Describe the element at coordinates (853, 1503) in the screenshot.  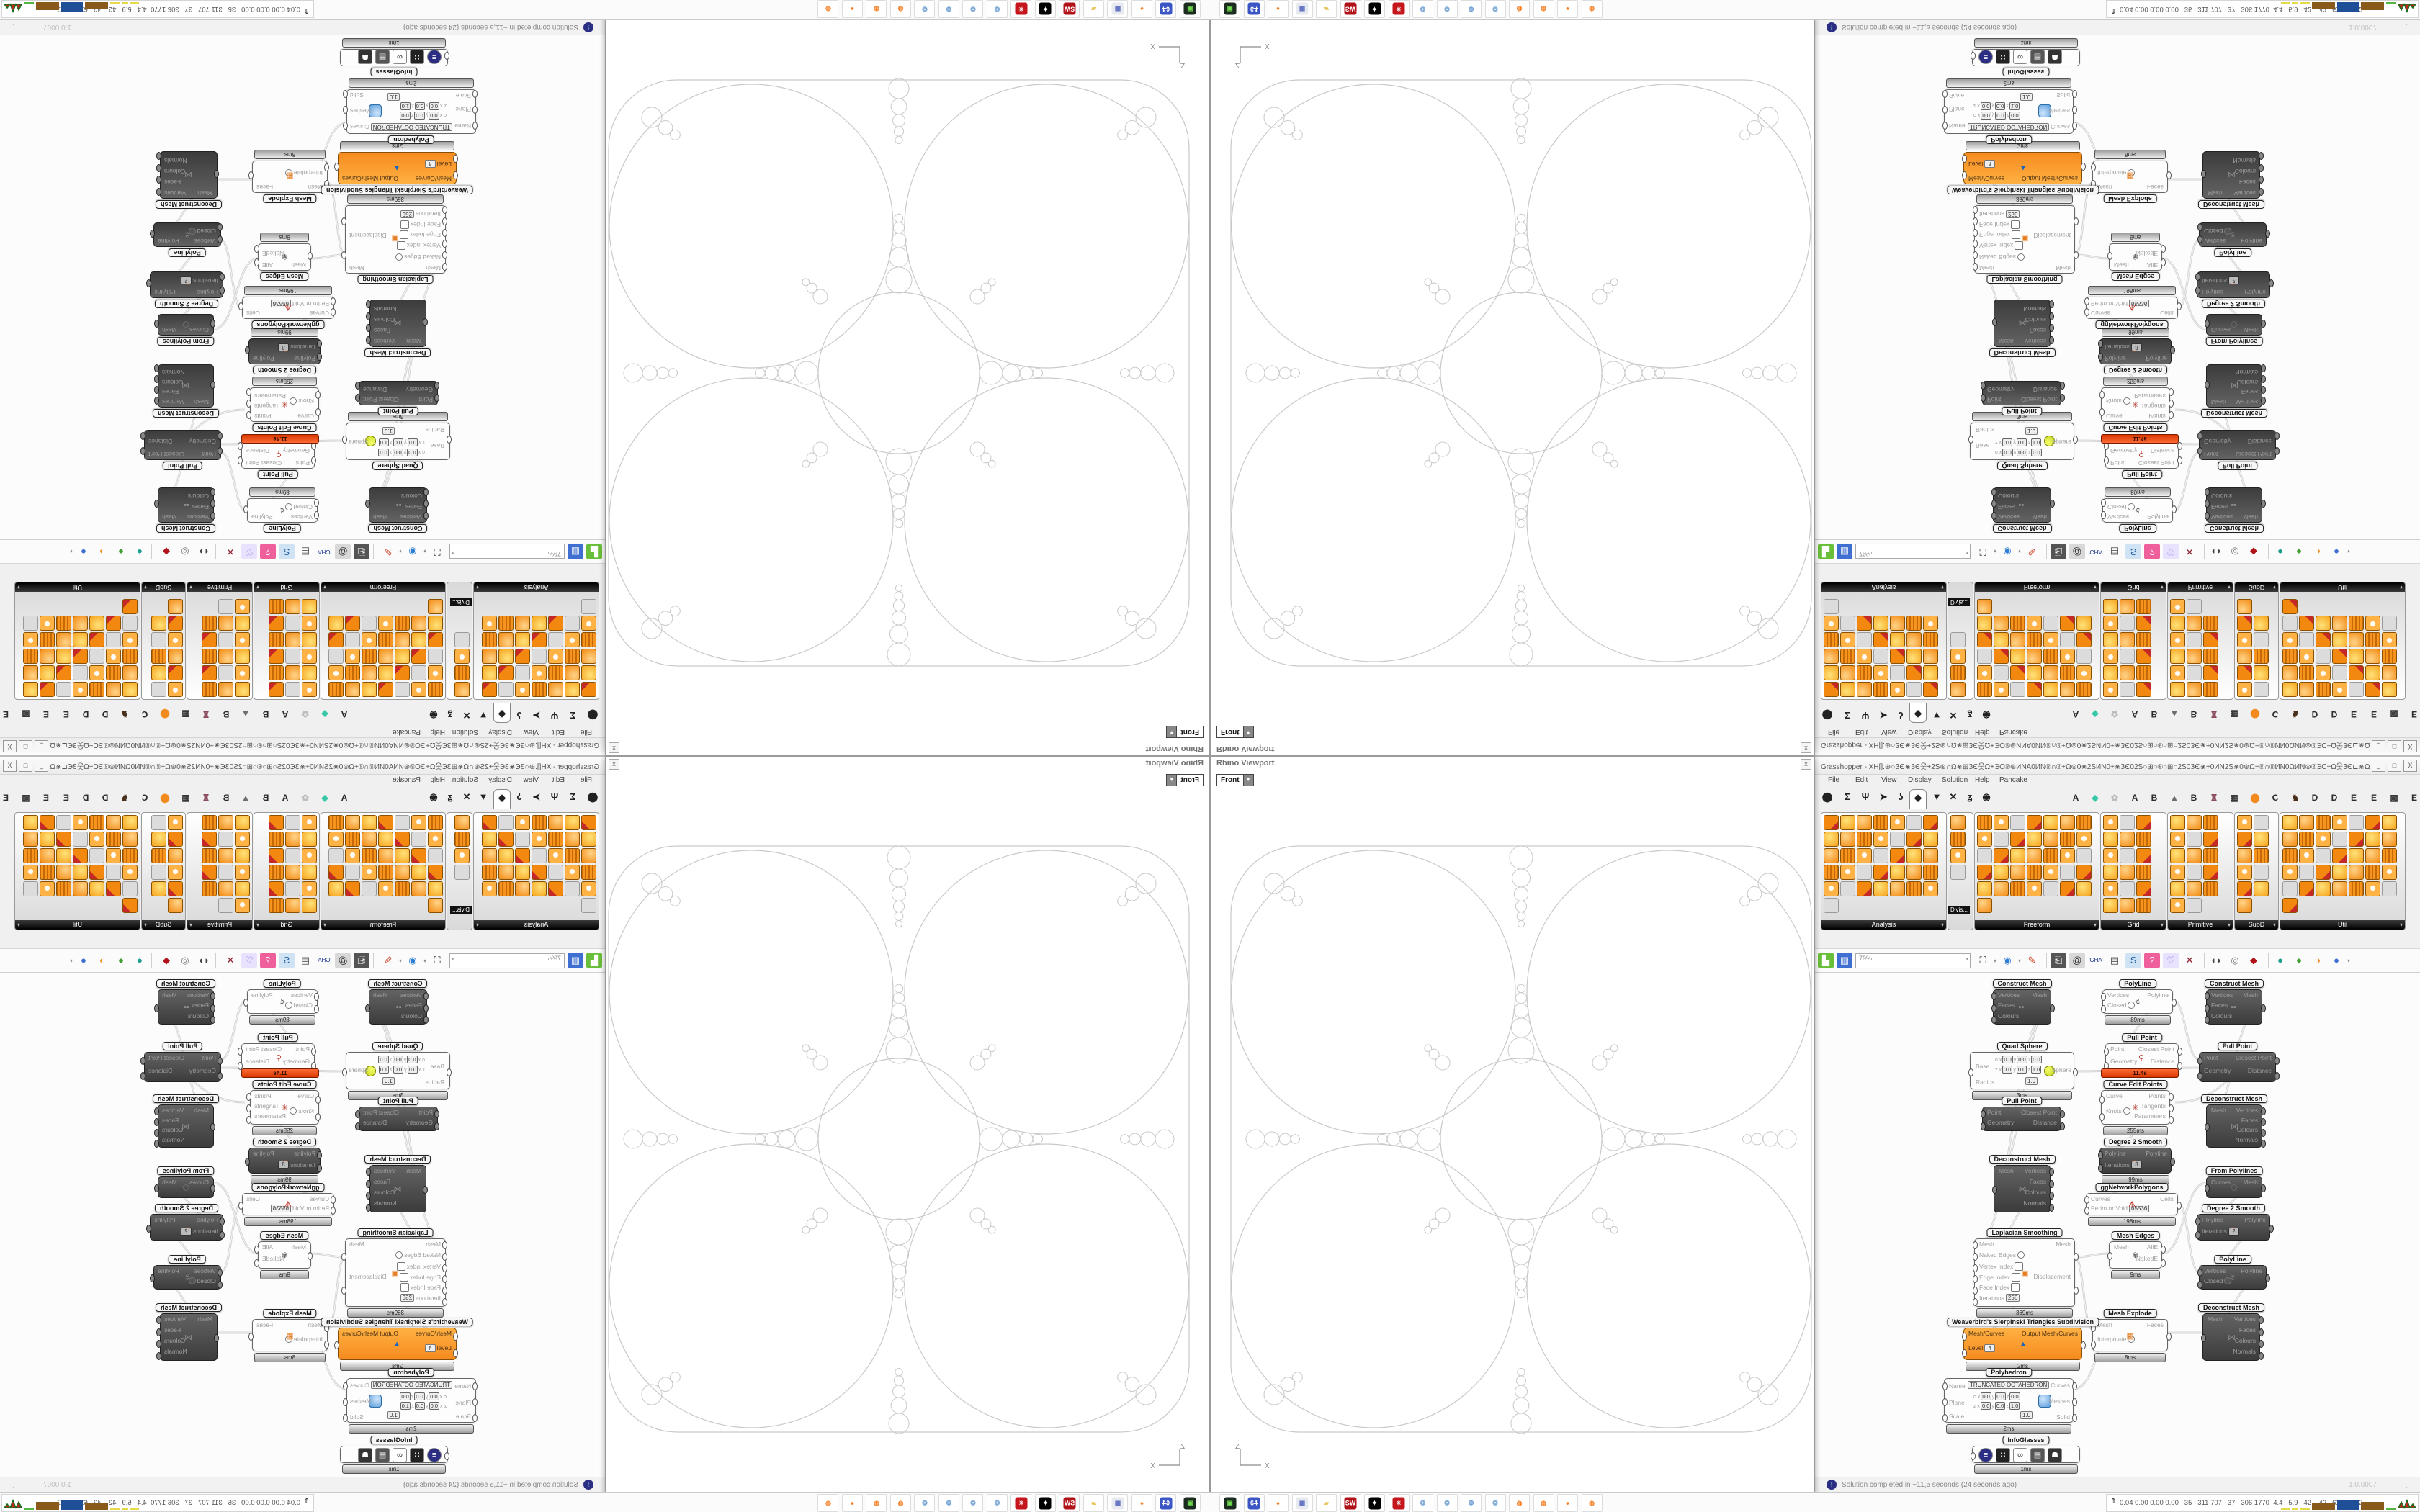
I see `taskbar-icon-firefox-2: ◕` at that location.